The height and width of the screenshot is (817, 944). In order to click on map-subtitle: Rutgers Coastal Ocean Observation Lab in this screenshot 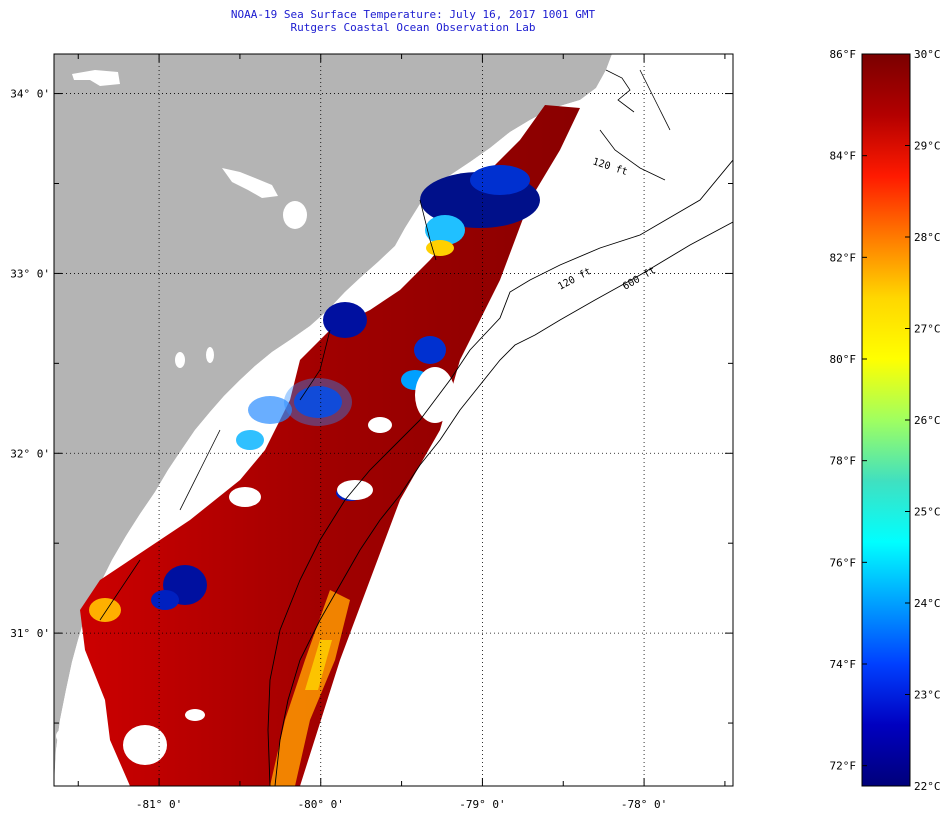, I will do `click(413, 27)`.